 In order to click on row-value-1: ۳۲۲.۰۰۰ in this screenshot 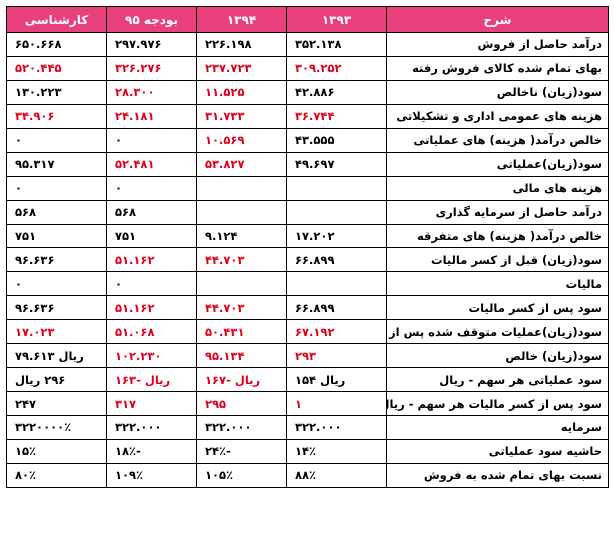, I will do `click(336, 427)`.